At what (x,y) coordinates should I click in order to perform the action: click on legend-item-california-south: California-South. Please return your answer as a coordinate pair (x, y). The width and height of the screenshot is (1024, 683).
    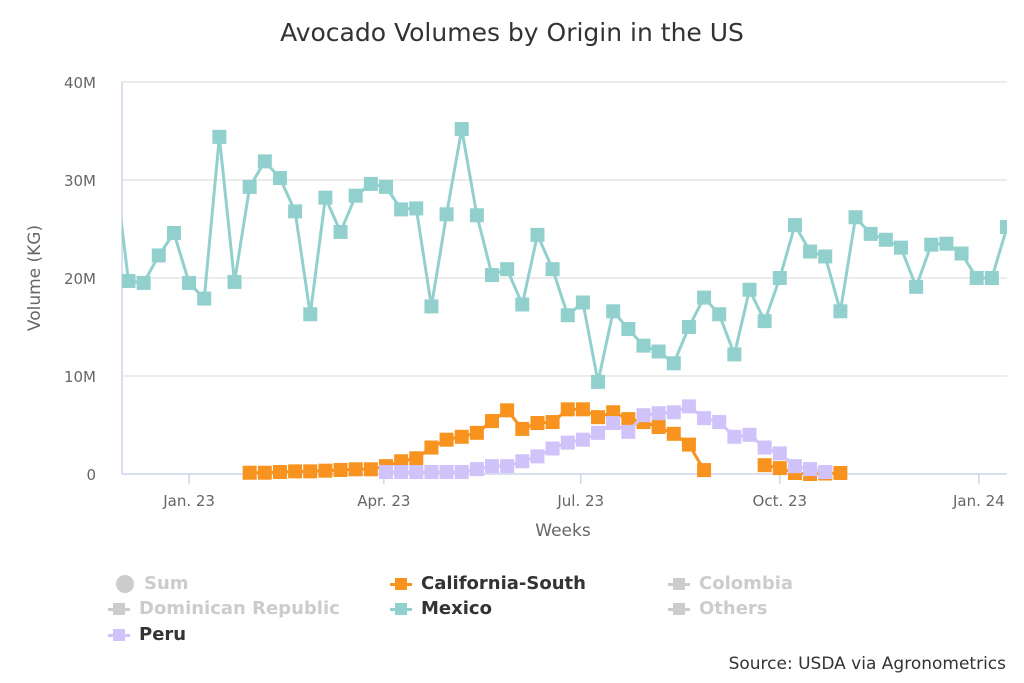
    Looking at the image, I should click on (488, 583).